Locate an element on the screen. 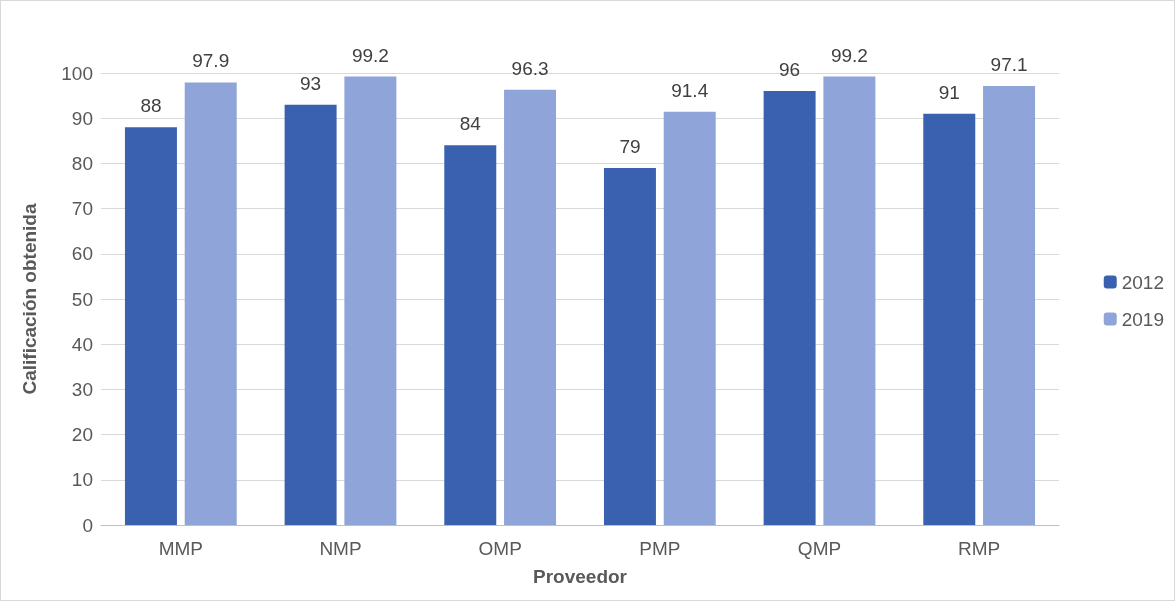  y-tick-label: 20 is located at coordinates (82, 435).